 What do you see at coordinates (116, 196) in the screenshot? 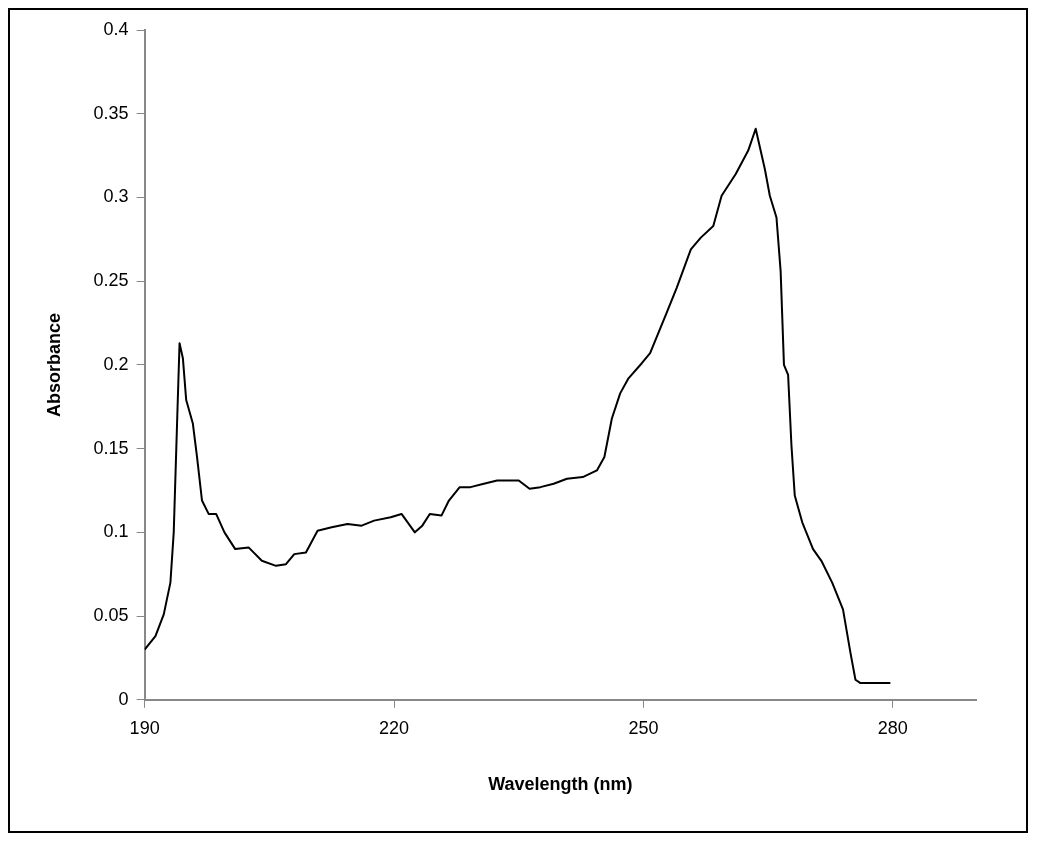
I see `y-tick-label: 0.3` at bounding box center [116, 196].